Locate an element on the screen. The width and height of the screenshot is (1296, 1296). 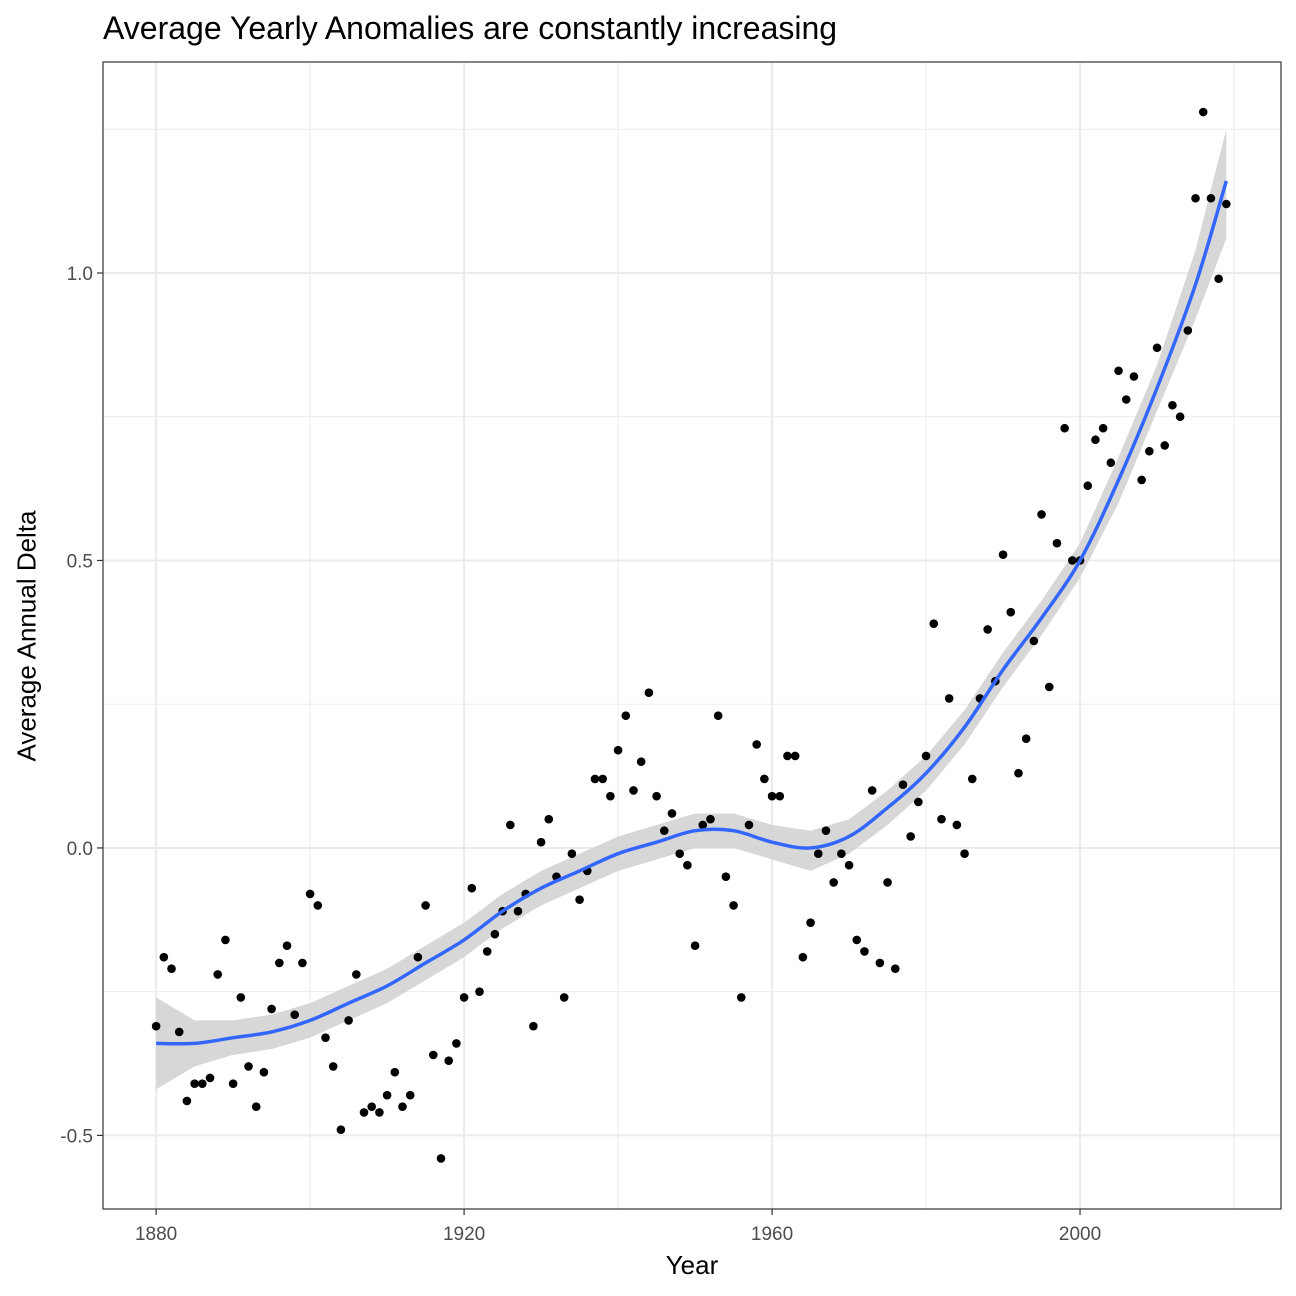
y-tick-label: 1.0 is located at coordinates (80, 274).